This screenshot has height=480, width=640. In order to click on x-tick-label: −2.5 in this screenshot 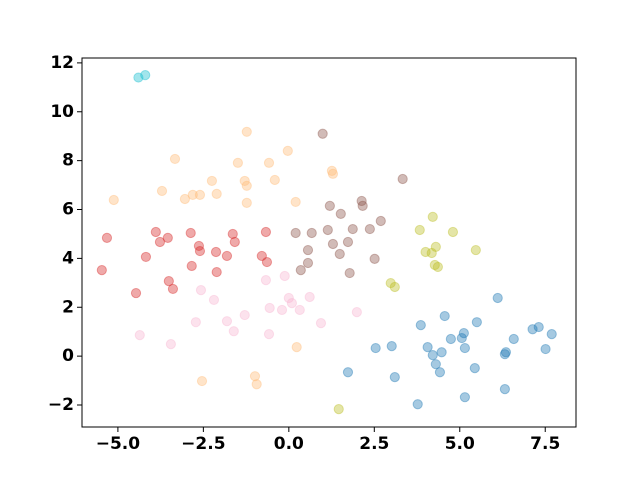, I will do `click(203, 444)`.